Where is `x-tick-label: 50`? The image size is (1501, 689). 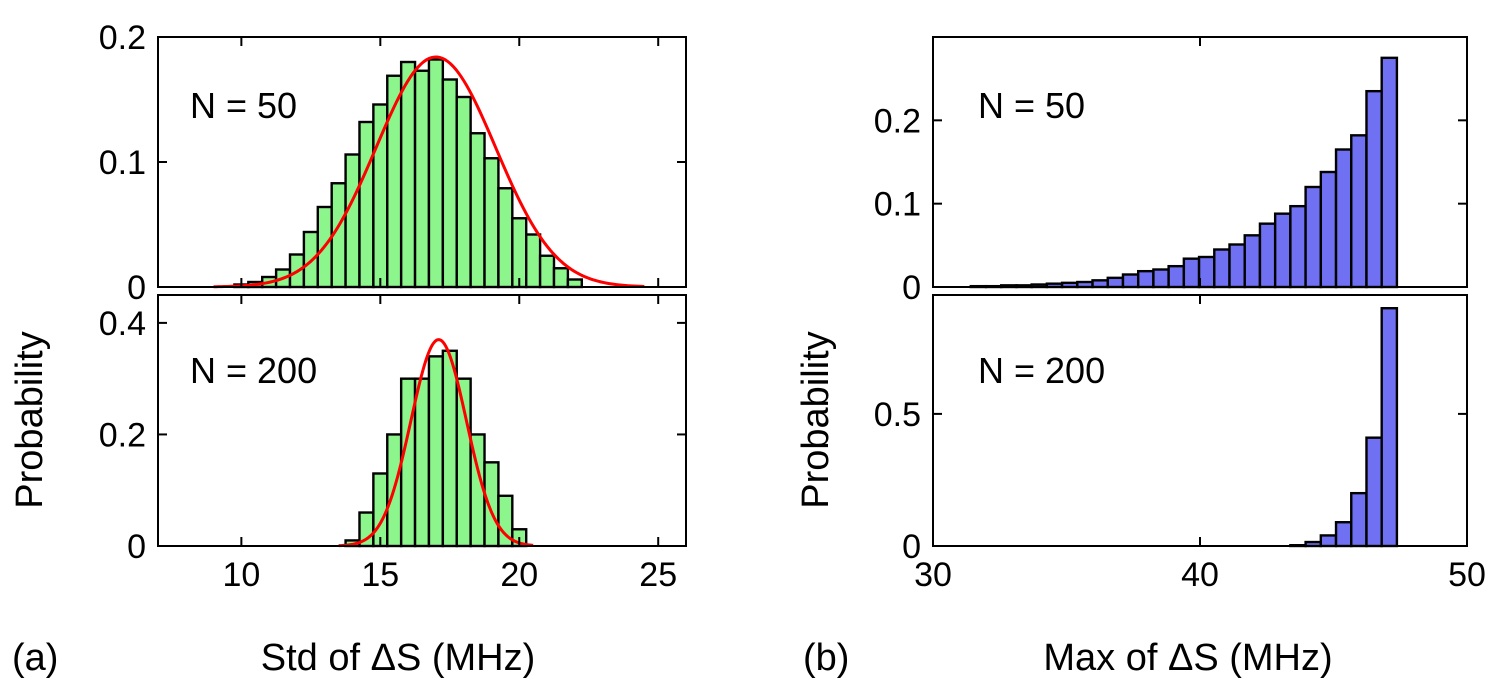 x-tick-label: 50 is located at coordinates (1467, 575).